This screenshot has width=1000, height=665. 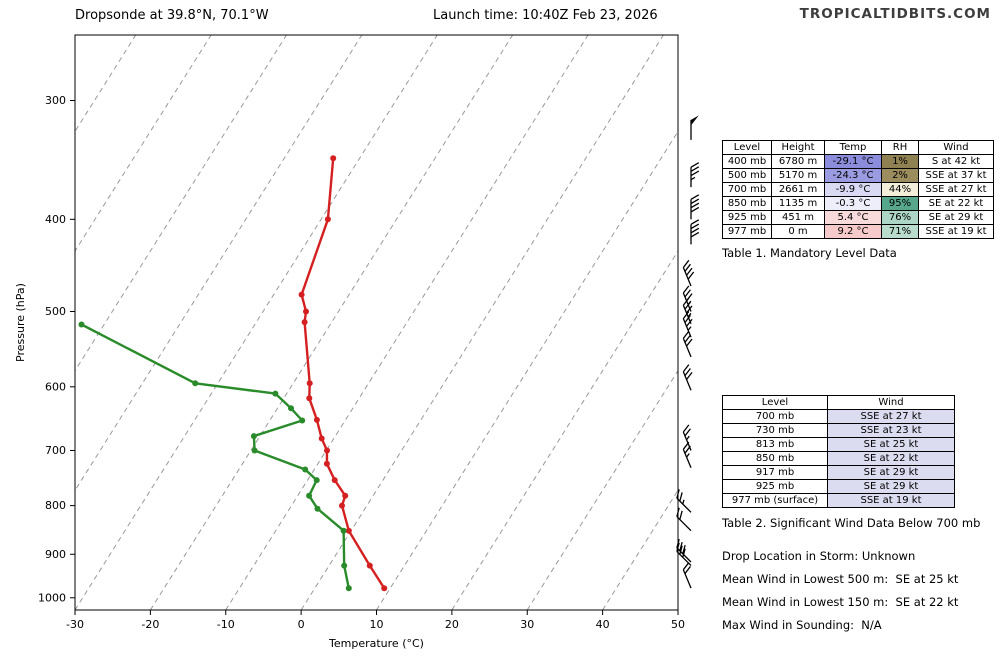 What do you see at coordinates (798, 203) in the screenshot?
I see `table-cell: 1135 m` at bounding box center [798, 203].